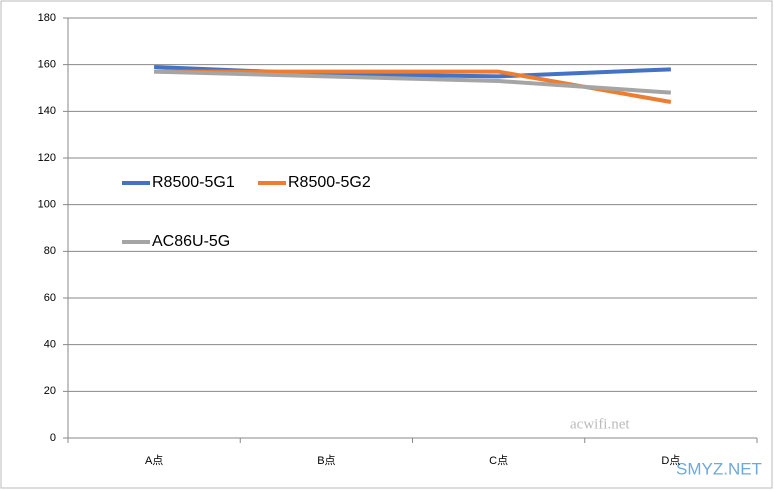 The height and width of the screenshot is (490, 774). Describe the element at coordinates (329, 182) in the screenshot. I see `legend-label: R8500-5G2` at that location.